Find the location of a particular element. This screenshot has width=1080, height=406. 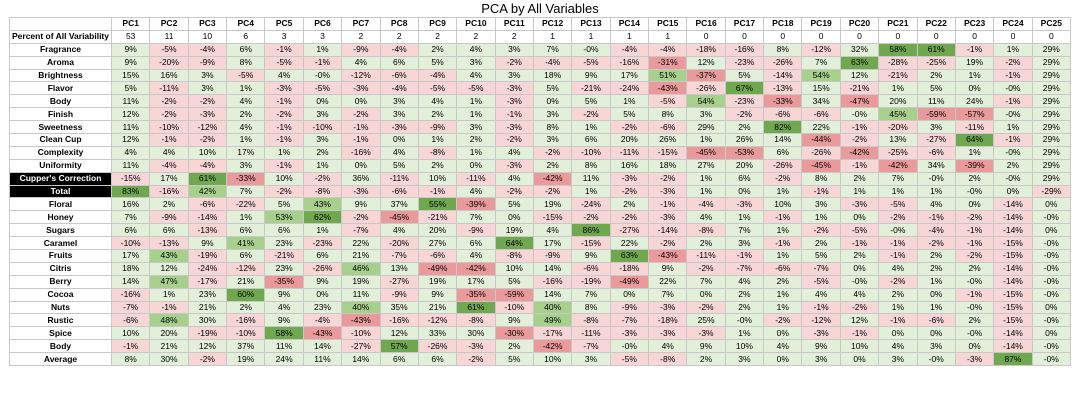

chart-title: PCA by All Variables is located at coordinates (540, 8).